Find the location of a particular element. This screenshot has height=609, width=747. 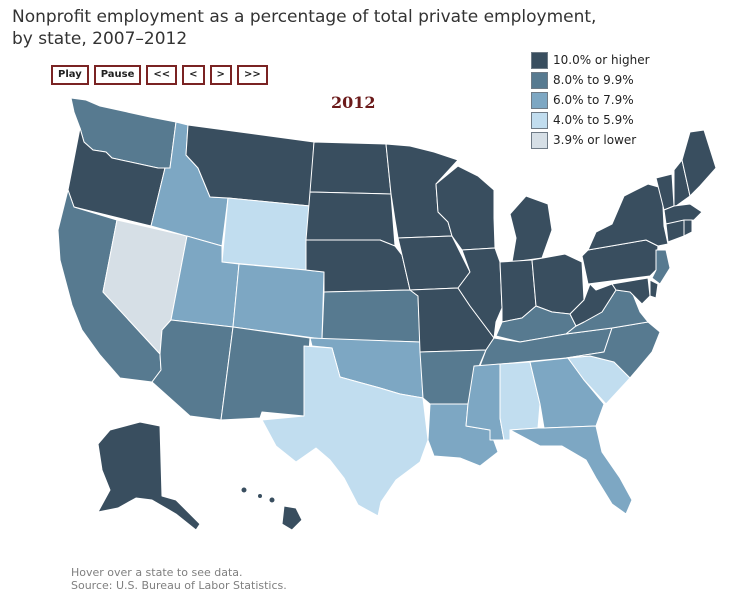

legend-item: 8.0% to 9.9% is located at coordinates (590, 80).